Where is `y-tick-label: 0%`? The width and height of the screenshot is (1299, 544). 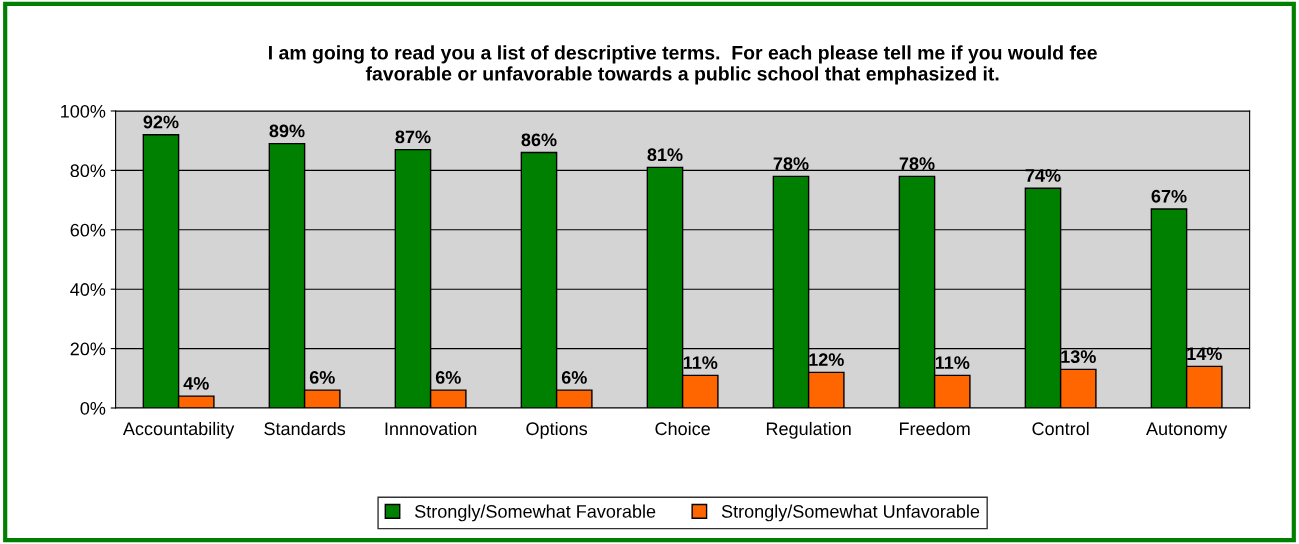 y-tick-label: 0% is located at coordinates (93, 408).